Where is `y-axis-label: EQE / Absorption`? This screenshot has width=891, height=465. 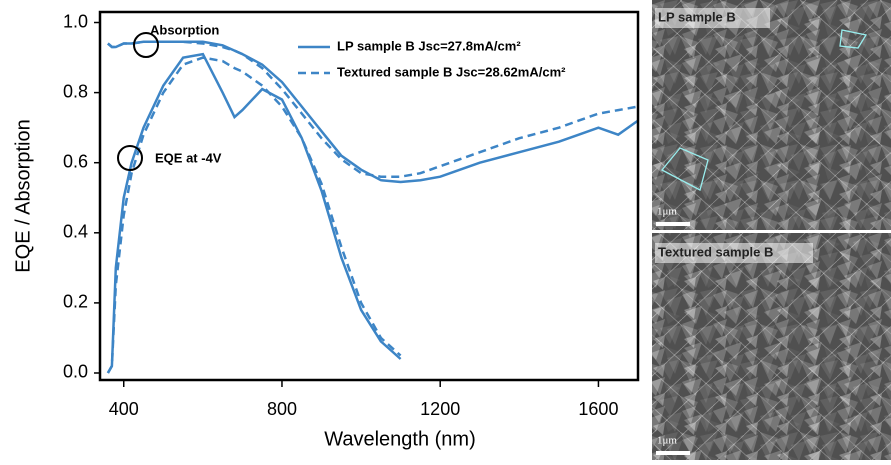
y-axis-label: EQE / Absorption is located at coordinates (23, 195).